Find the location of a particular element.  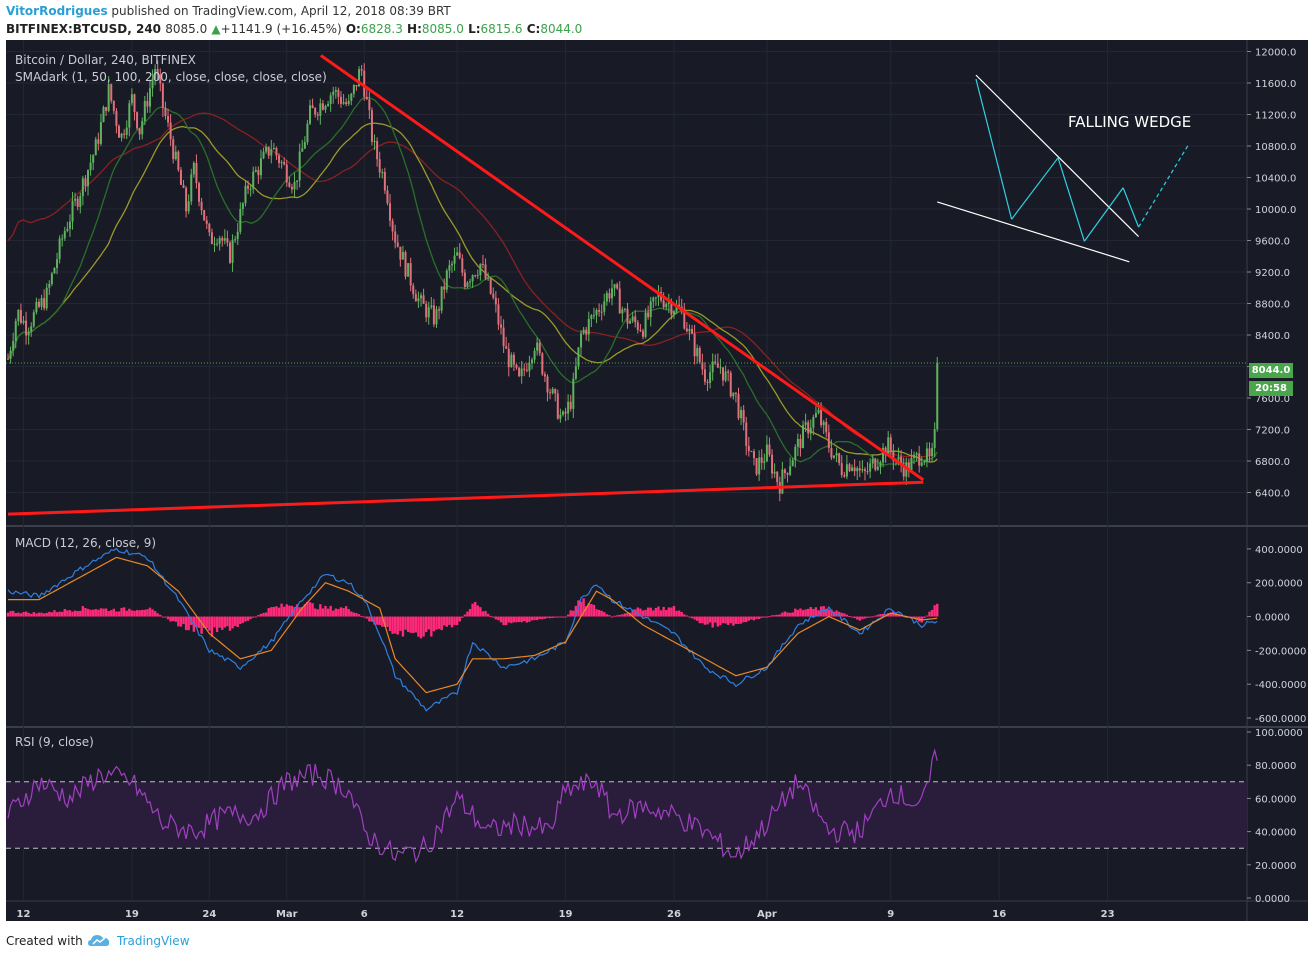

countdown-badge: 20:58 is located at coordinates (1271, 388).